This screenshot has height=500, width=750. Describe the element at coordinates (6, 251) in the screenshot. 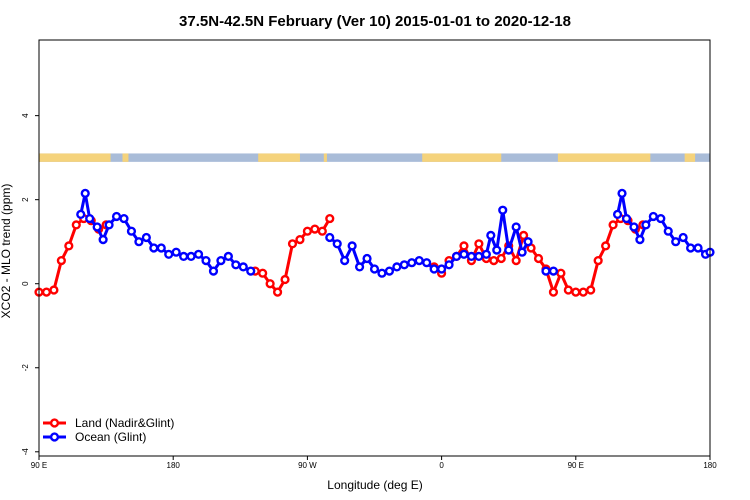

I see `y-axis-label: XCO2 - MLO trend (ppm)` at that location.